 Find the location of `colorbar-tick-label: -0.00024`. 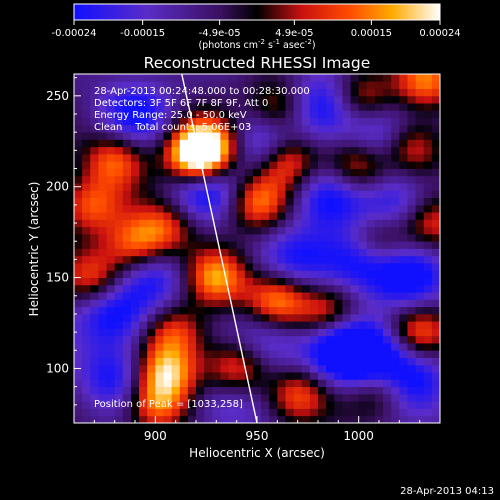

colorbar-tick-label: -0.00024 is located at coordinates (74, 33).